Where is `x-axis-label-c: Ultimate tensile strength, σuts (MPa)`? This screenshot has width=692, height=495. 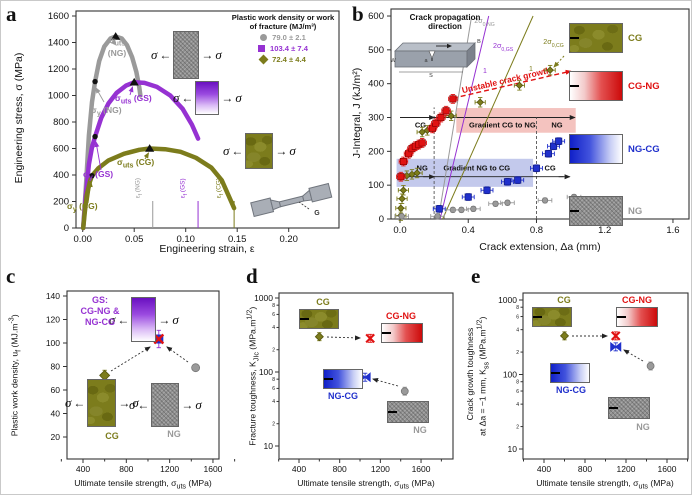 x-axis-label-c: Ultimate tensile strength, σuts (MPa) is located at coordinates (143, 484).